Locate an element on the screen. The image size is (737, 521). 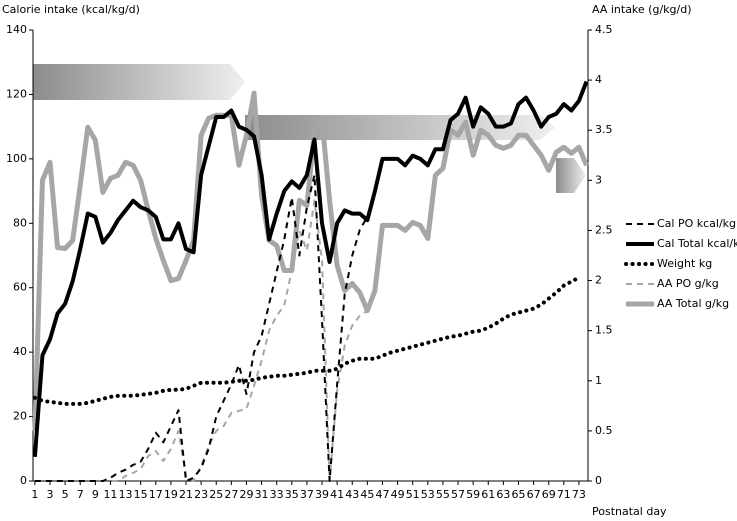
x-tick-label: 45 is located at coordinates (367, 494).